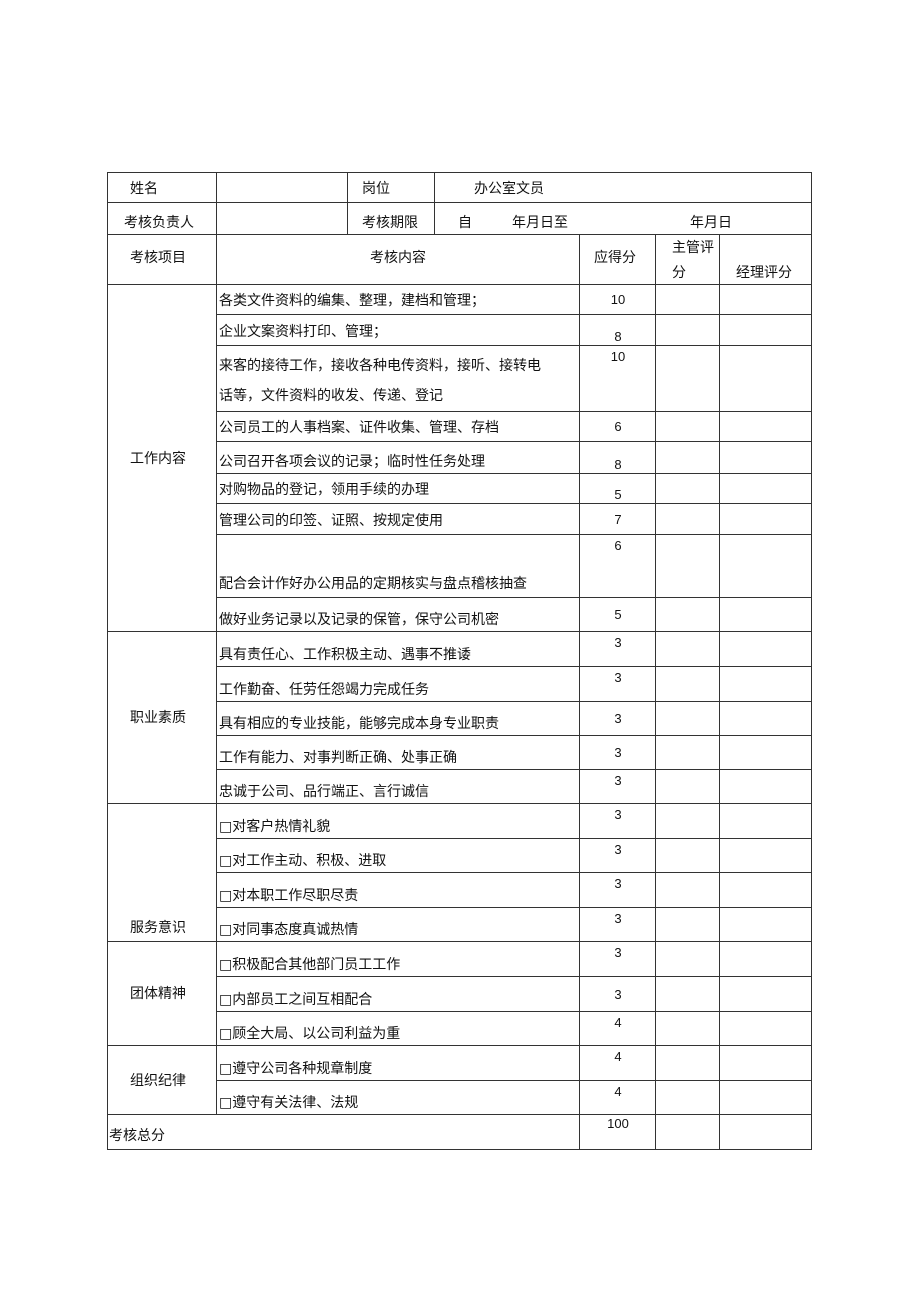 This screenshot has height=1301, width=920. What do you see at coordinates (380, 366) in the screenshot?
I see `content-text: 来客的接待工作，接收各种电传资料，接听、接转电` at bounding box center [380, 366].